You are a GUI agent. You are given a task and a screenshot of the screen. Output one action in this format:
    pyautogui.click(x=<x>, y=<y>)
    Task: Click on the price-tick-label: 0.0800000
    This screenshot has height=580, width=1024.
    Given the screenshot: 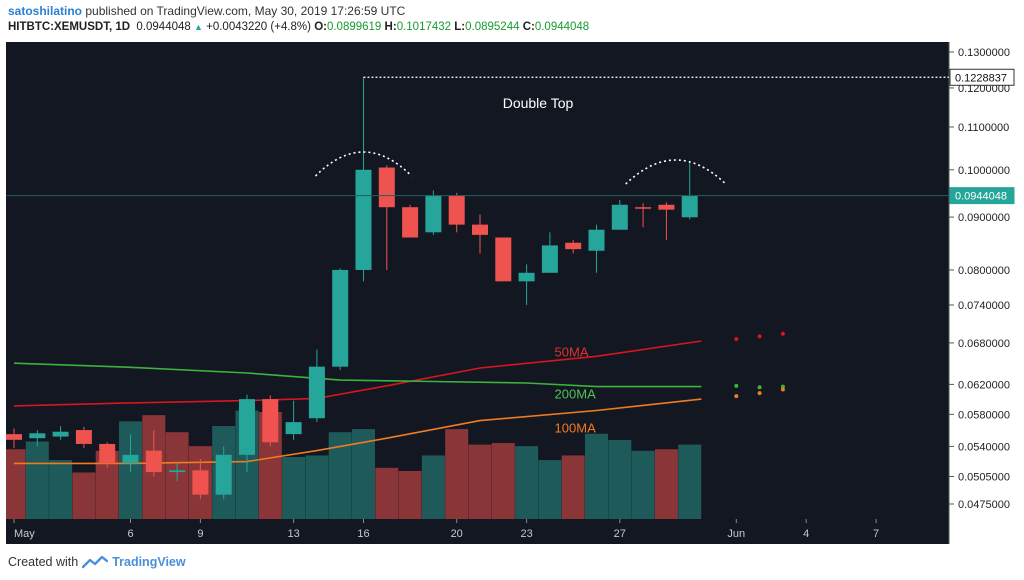 What is the action you would take?
    pyautogui.click(x=984, y=271)
    